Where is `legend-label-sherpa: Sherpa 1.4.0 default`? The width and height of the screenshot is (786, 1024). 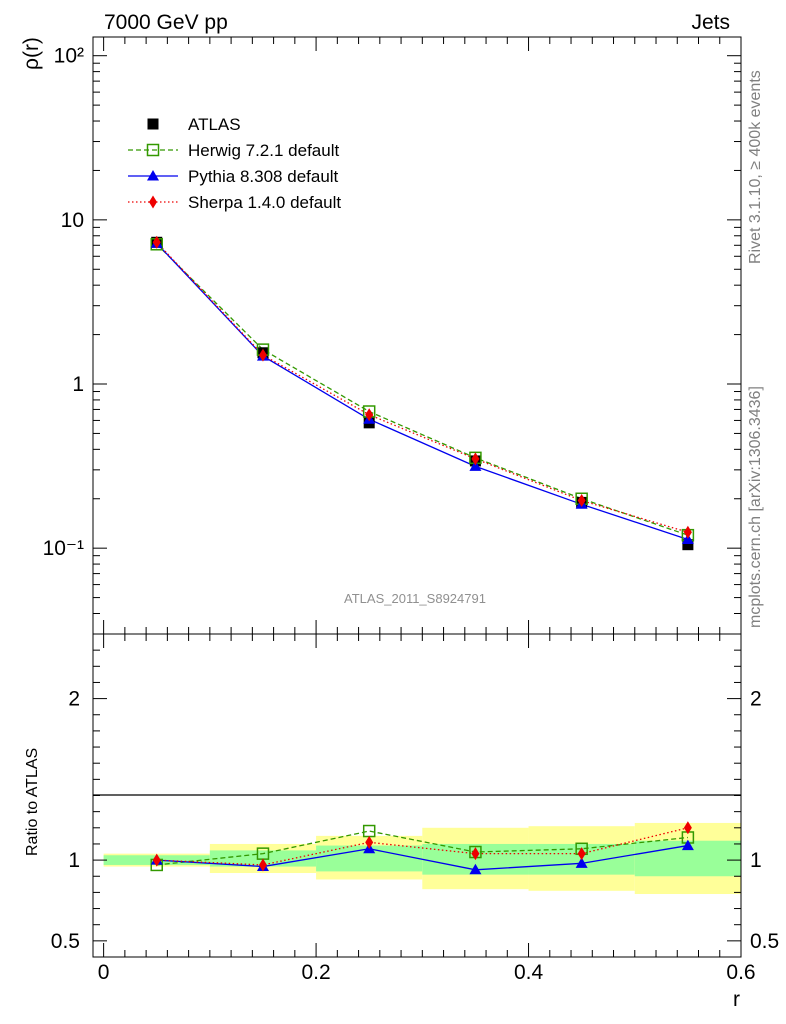
legend-label-sherpa: Sherpa 1.4.0 default is located at coordinates (264, 202).